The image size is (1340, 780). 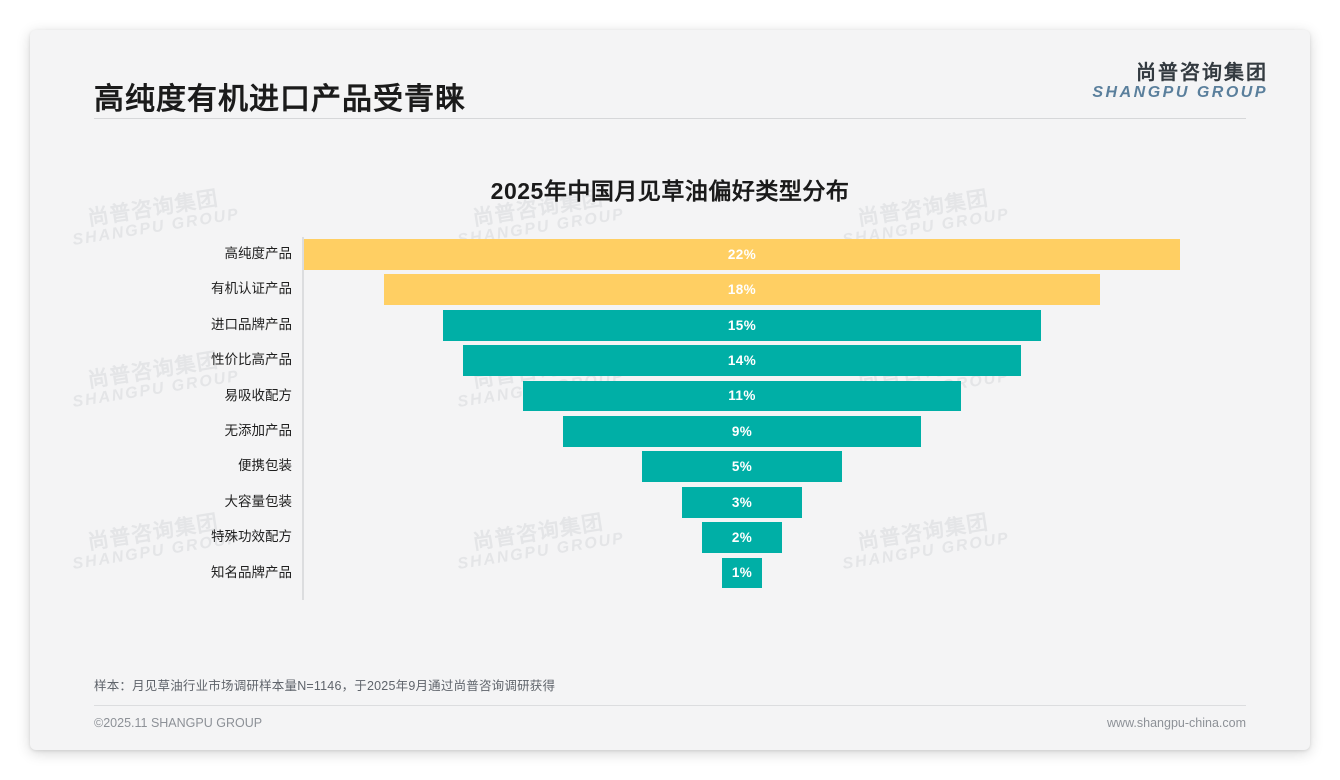 I want to click on category-label: 知名品牌产品, so click(x=251, y=572).